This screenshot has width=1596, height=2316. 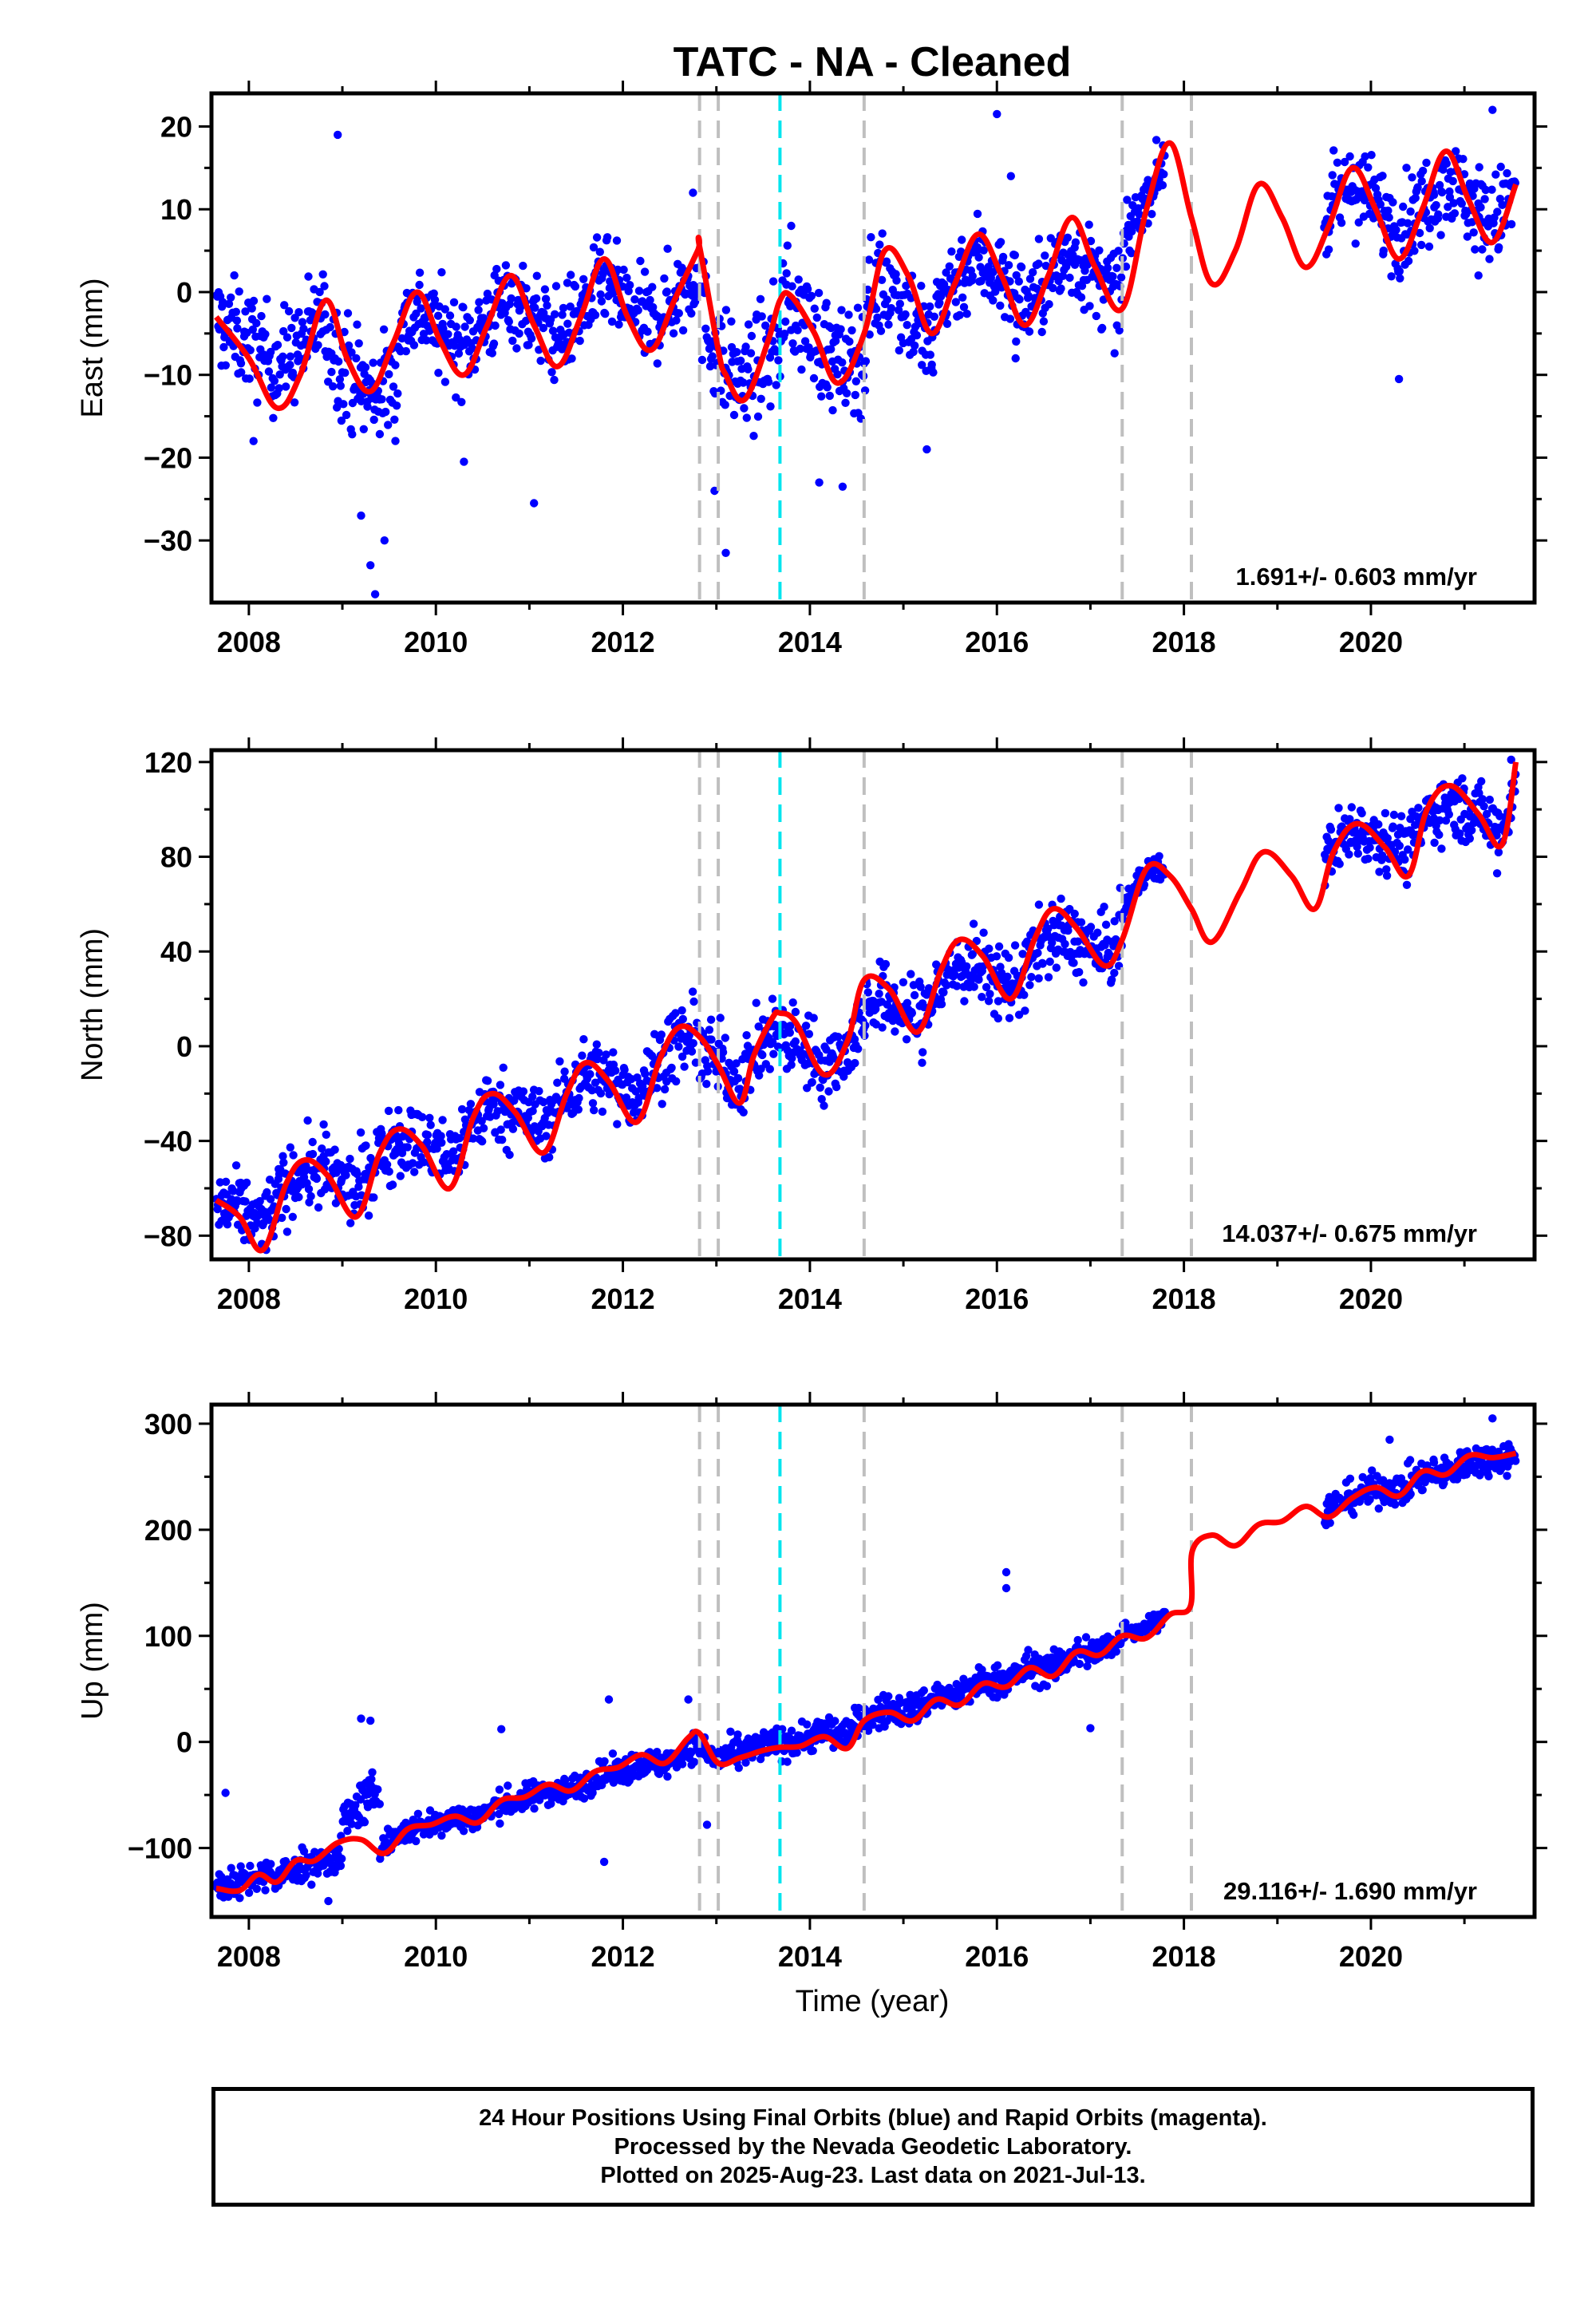 I want to click on y-axis-label-north: North (mm), so click(x=92, y=1004).